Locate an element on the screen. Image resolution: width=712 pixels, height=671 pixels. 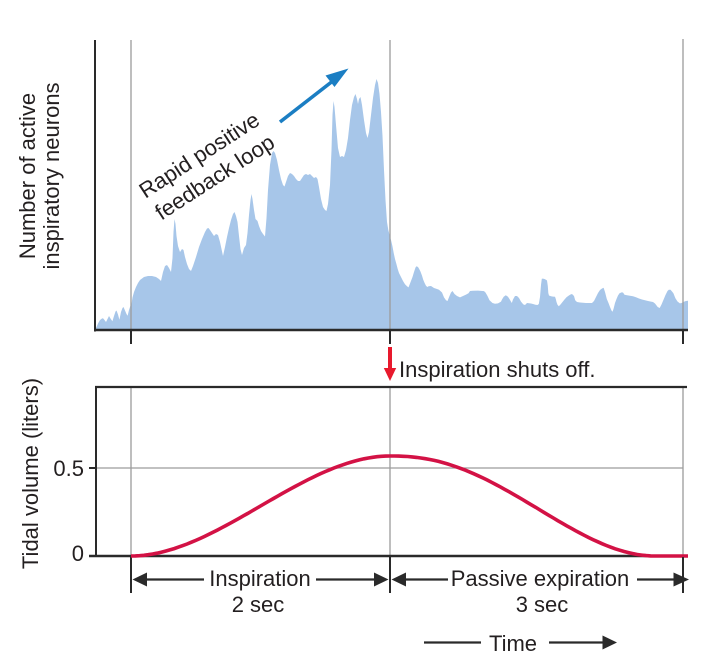
svg-text: 3 sec is located at coordinates (542, 604).